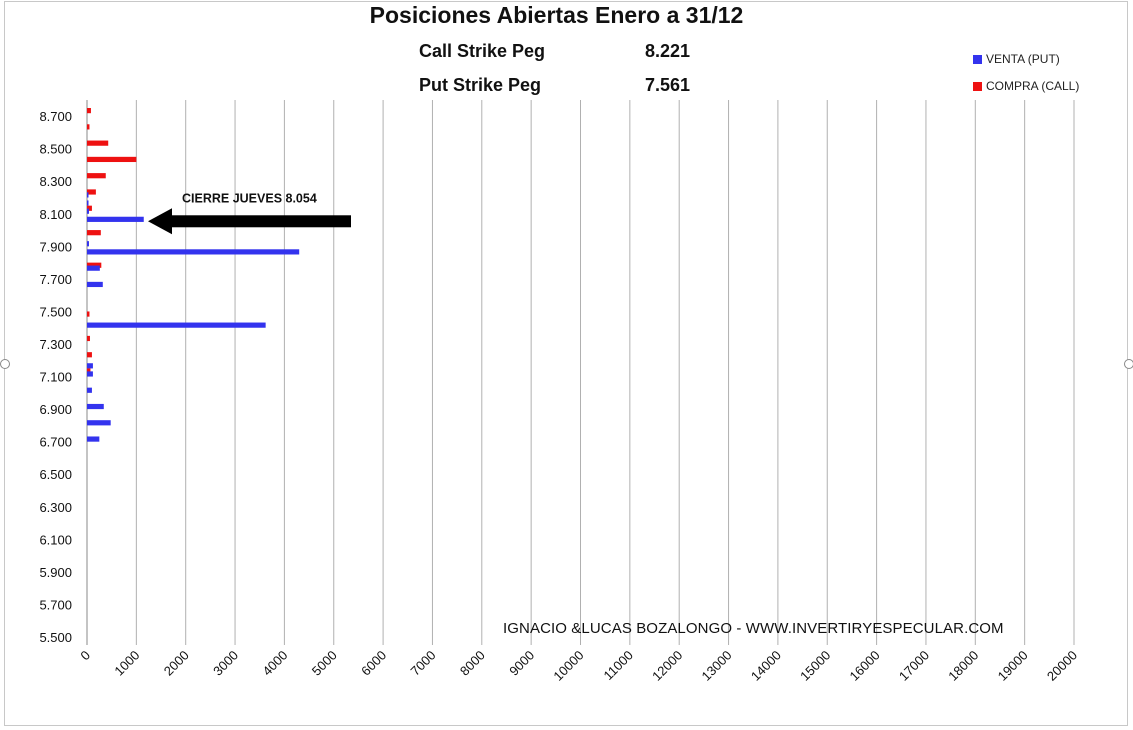 The height and width of the screenshot is (730, 1133). Describe the element at coordinates (55, 344) in the screenshot. I see `y-tick-label: 7.300` at that location.